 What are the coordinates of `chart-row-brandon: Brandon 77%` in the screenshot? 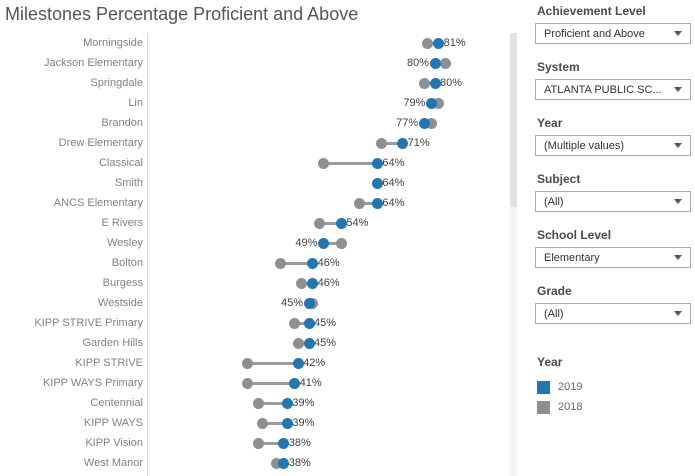 It's located at (255, 123).